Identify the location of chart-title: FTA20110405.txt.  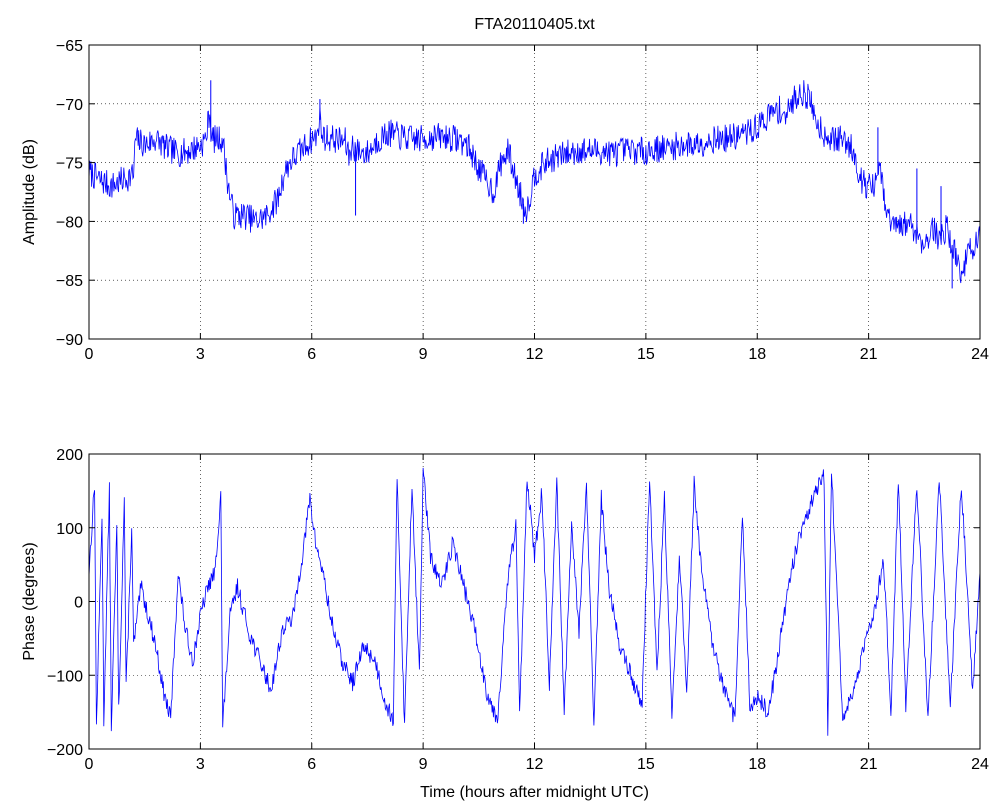
(534, 24).